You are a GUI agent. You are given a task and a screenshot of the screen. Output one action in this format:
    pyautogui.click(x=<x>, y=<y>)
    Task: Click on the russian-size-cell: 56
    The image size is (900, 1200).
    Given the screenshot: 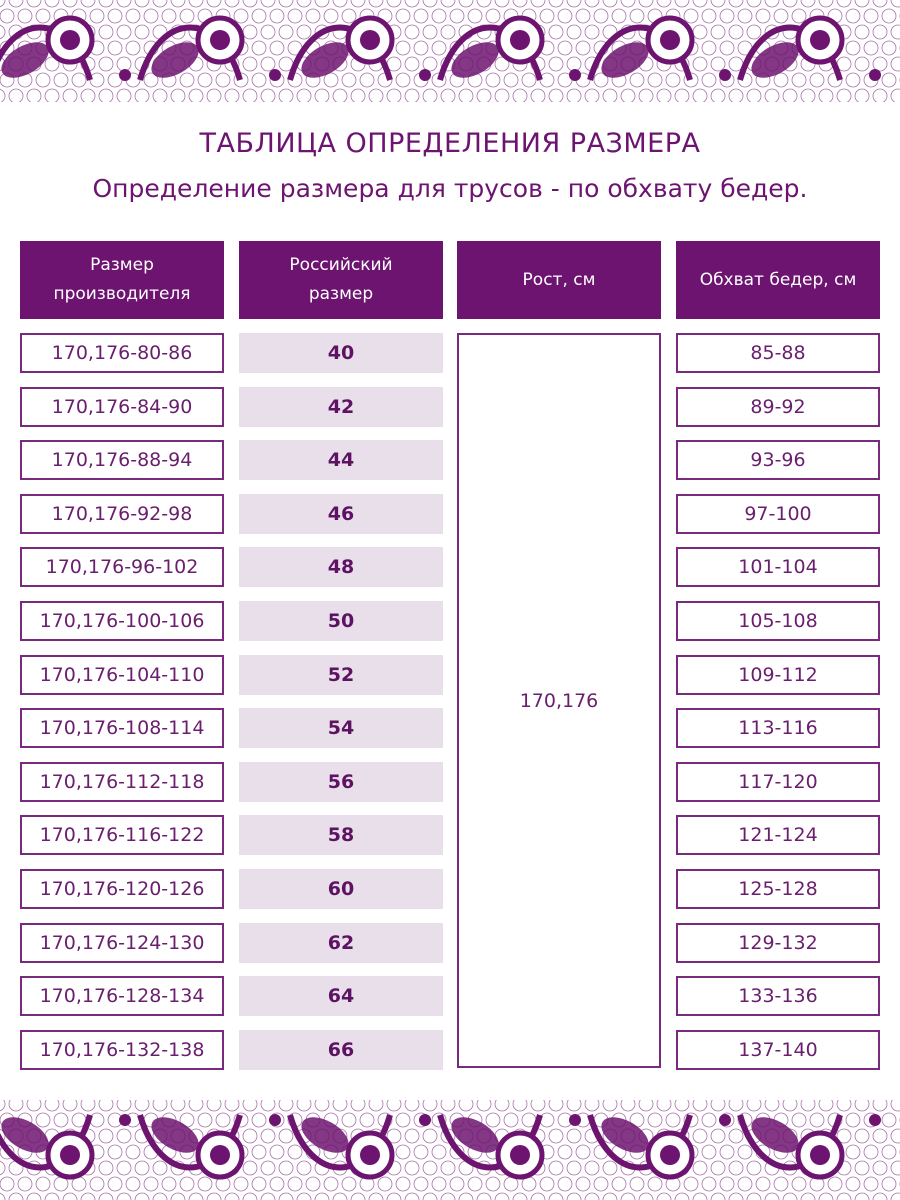 What is the action you would take?
    pyautogui.click(x=341, y=781)
    